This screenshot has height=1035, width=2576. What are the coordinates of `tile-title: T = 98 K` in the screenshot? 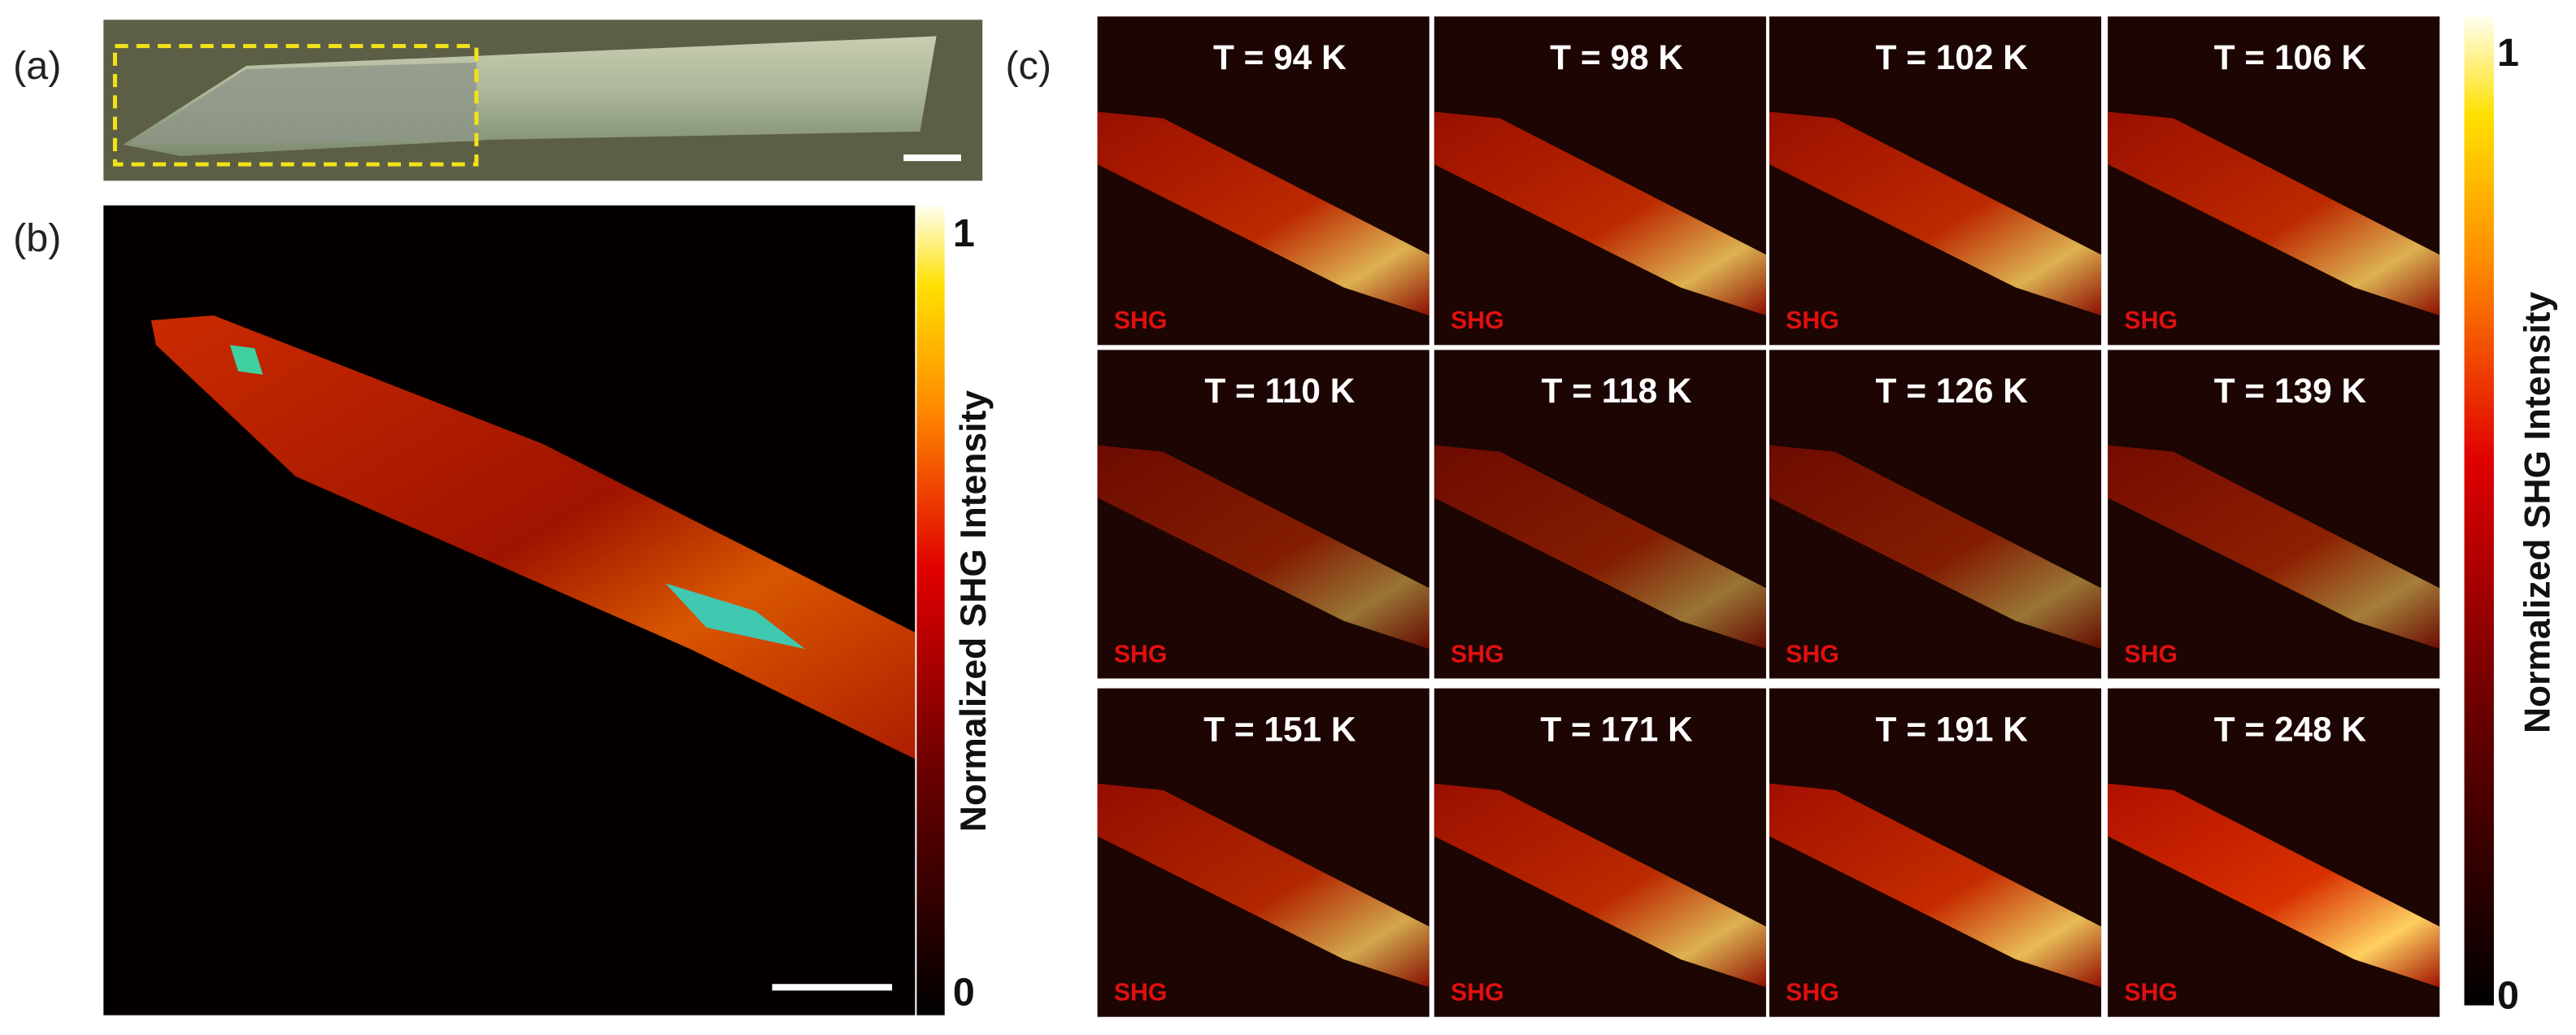 It's located at (1617, 57).